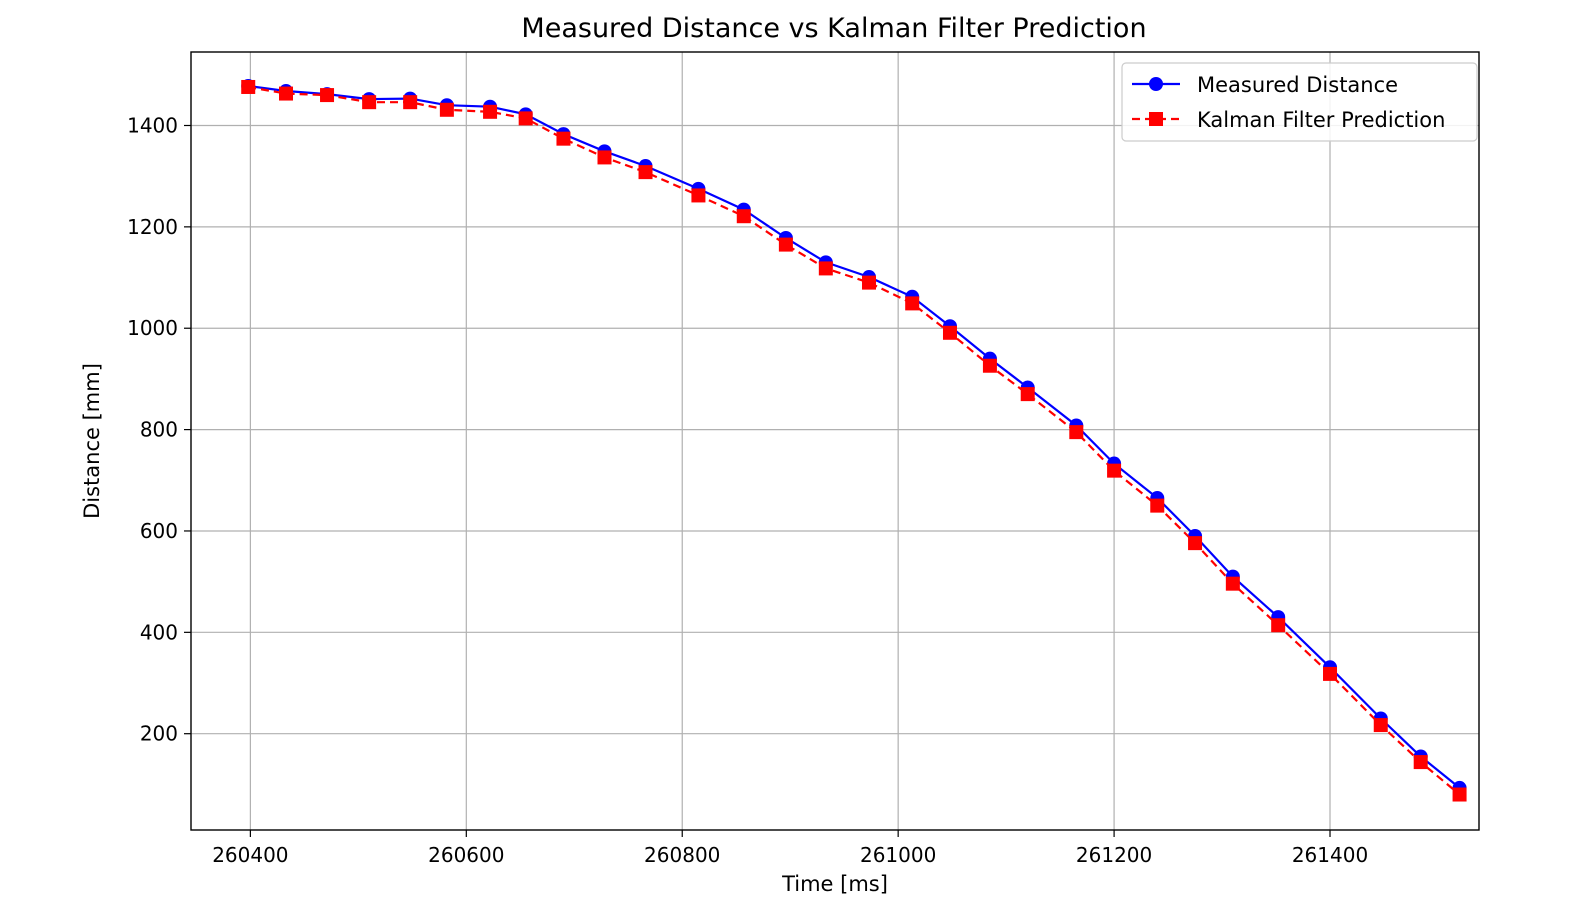  Describe the element at coordinates (1114, 855) in the screenshot. I see `x-tick-label: 261200` at that location.